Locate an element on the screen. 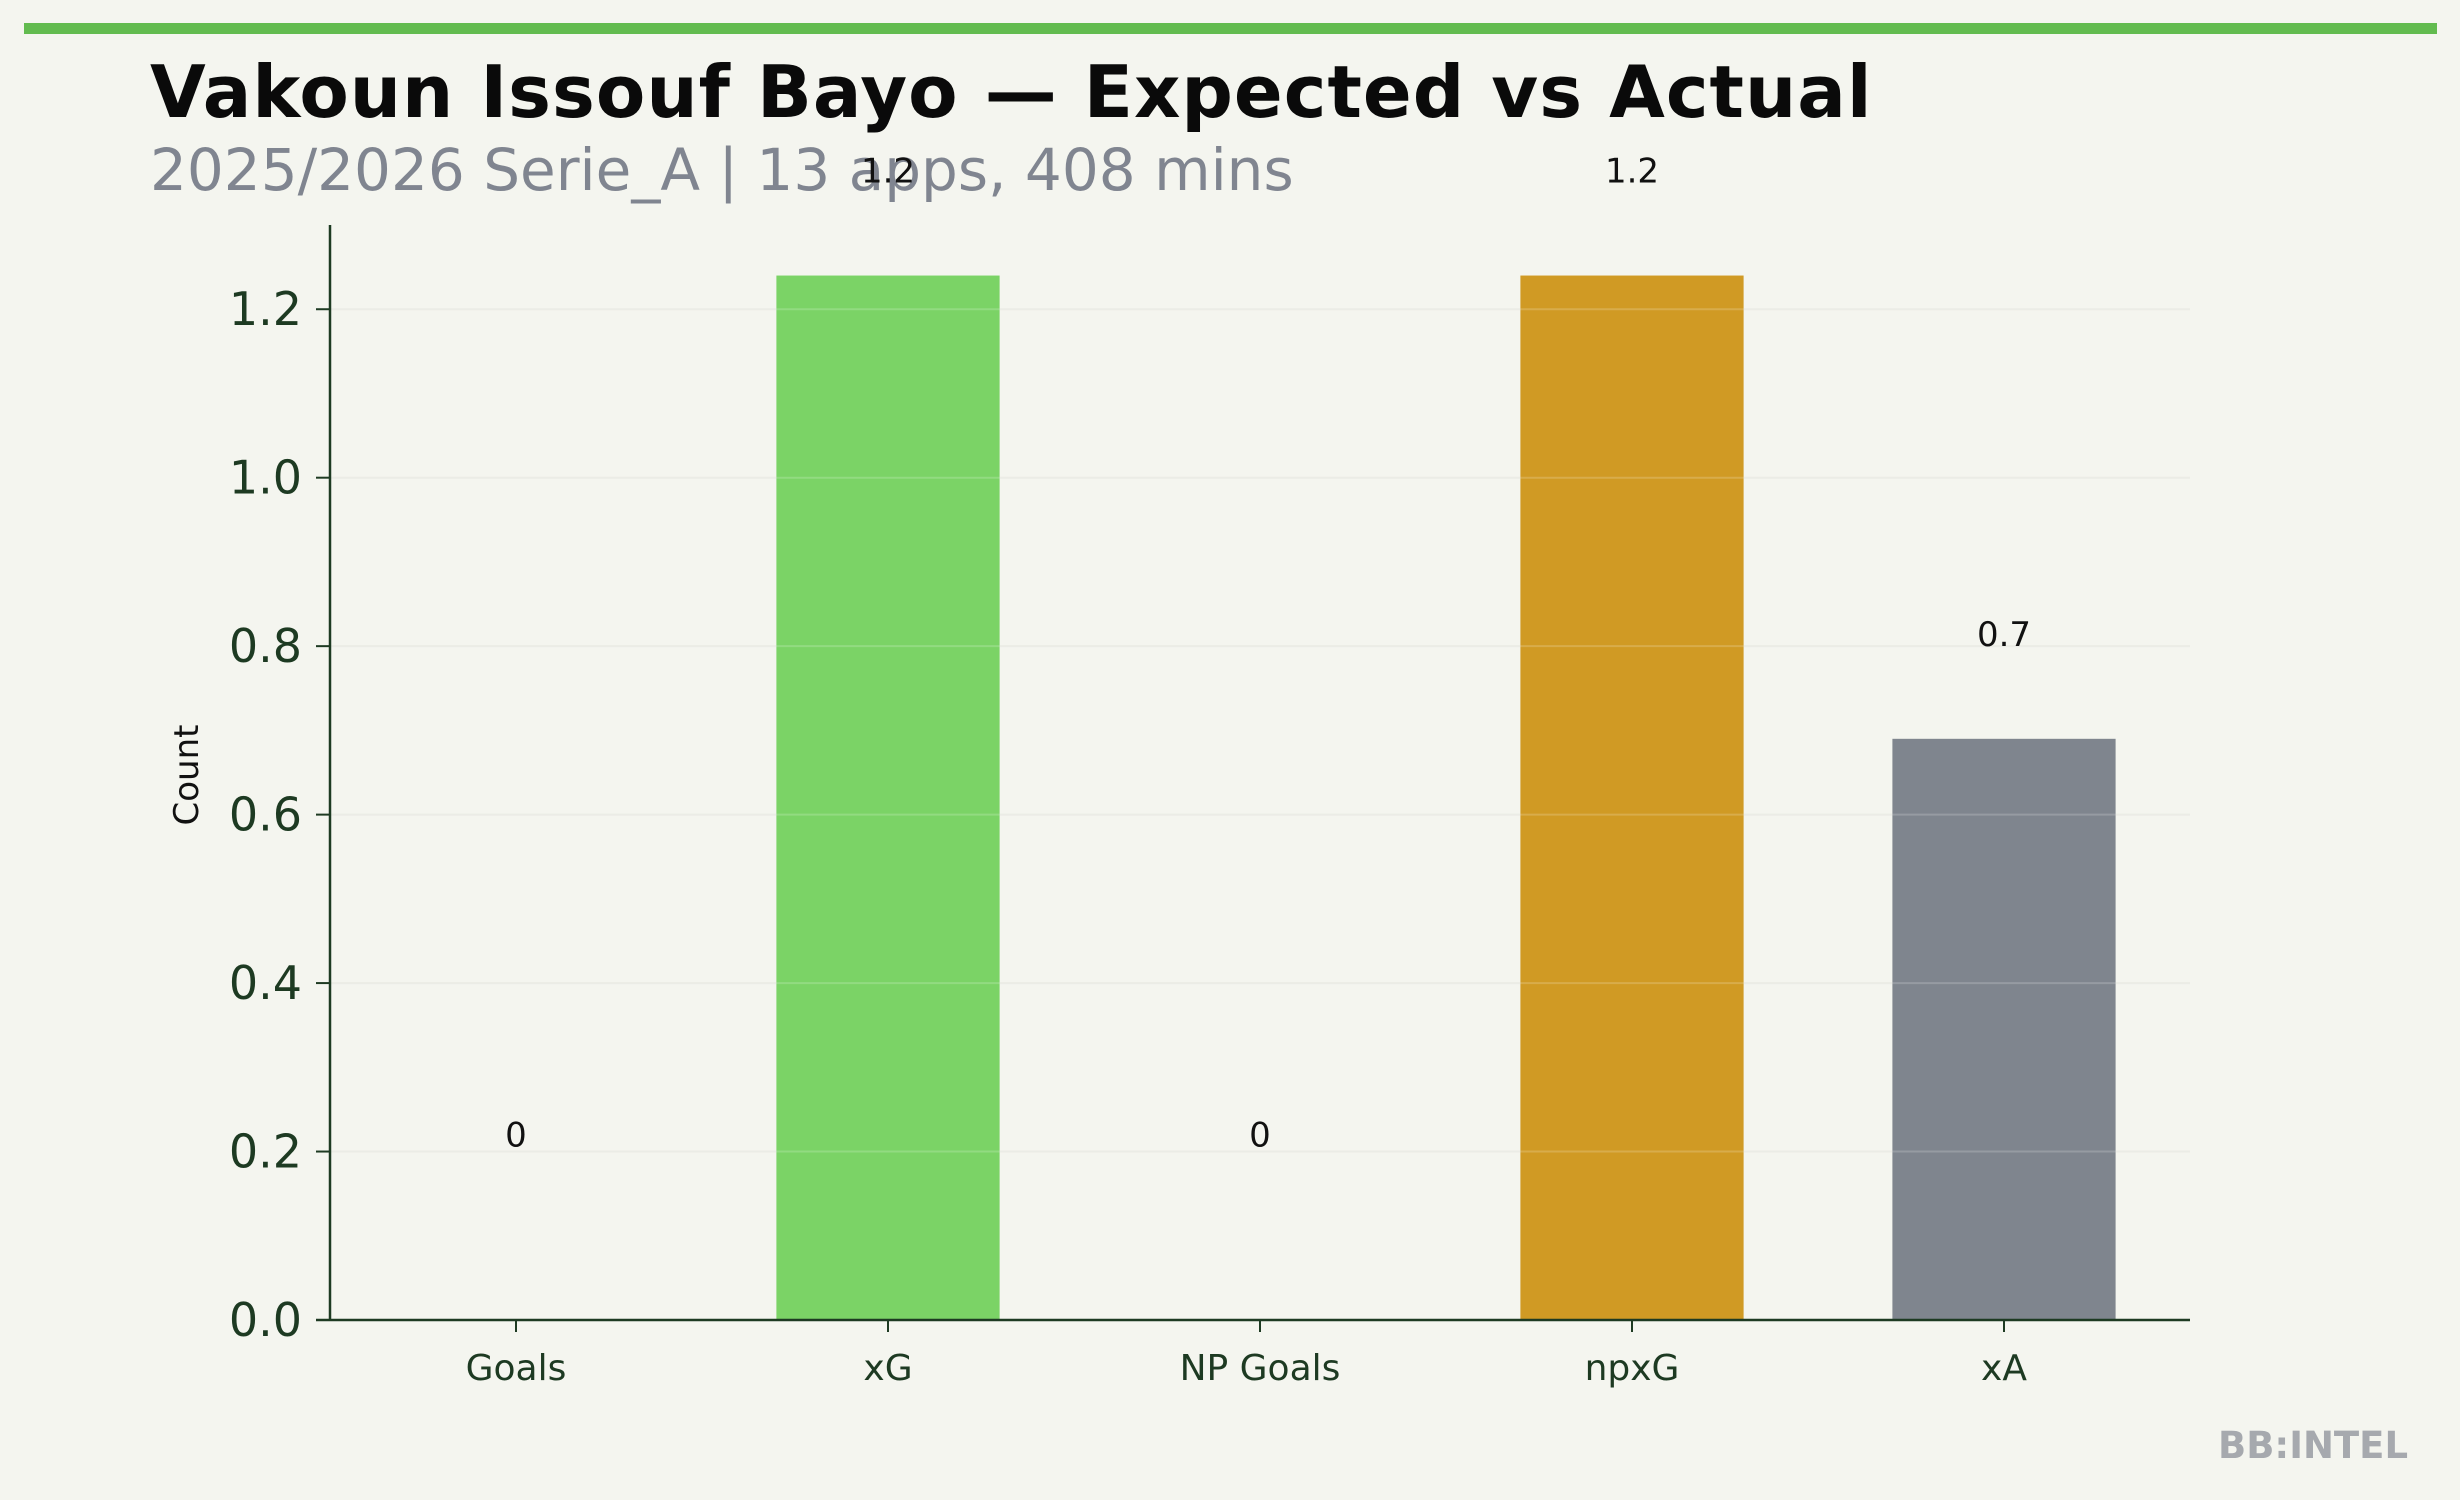  data-label-npxg: 1.2 is located at coordinates (1632, 172).